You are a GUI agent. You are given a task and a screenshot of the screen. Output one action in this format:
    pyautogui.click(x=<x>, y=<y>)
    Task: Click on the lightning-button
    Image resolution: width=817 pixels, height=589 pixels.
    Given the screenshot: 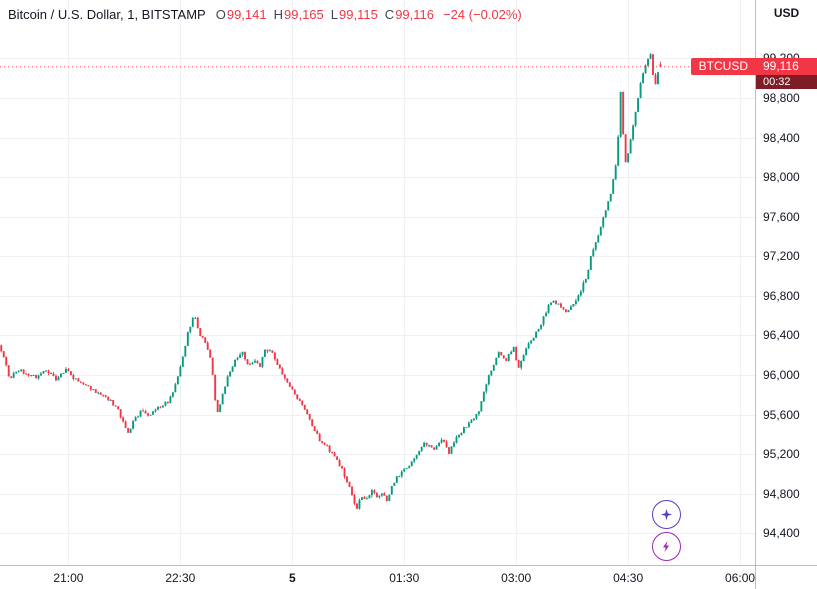 What is the action you would take?
    pyautogui.click(x=666, y=546)
    